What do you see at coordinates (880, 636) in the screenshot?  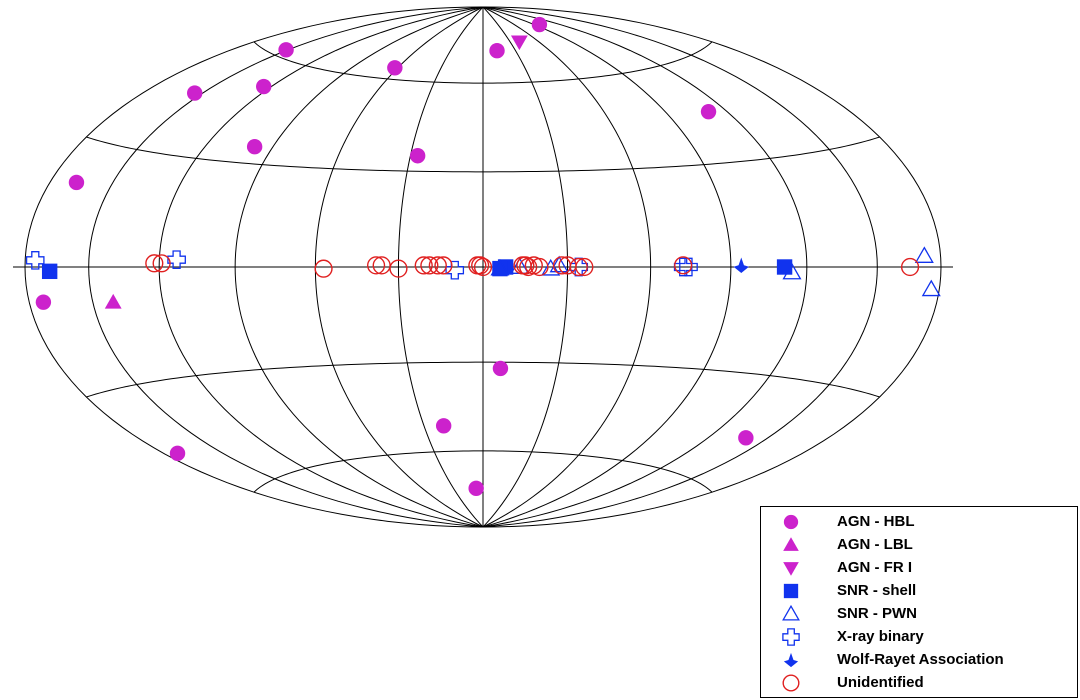 I see `legend-label: X-ray binary` at bounding box center [880, 636].